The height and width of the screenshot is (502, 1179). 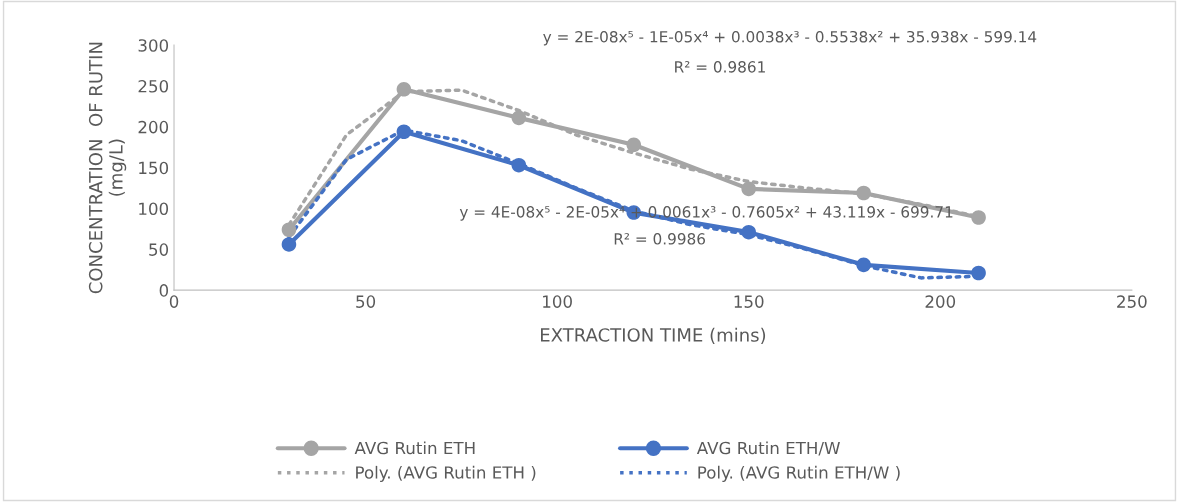 I want to click on annotation: R² = 0.9986, so click(x=660, y=239).